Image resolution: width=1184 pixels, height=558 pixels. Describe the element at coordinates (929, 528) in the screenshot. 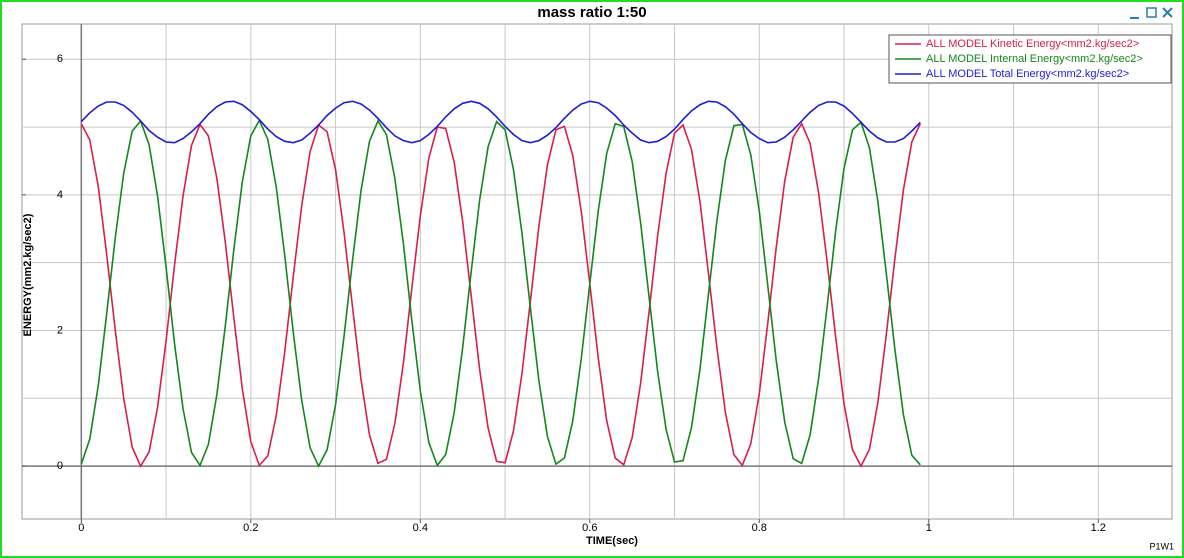

I see `x-tick-label: 1` at that location.